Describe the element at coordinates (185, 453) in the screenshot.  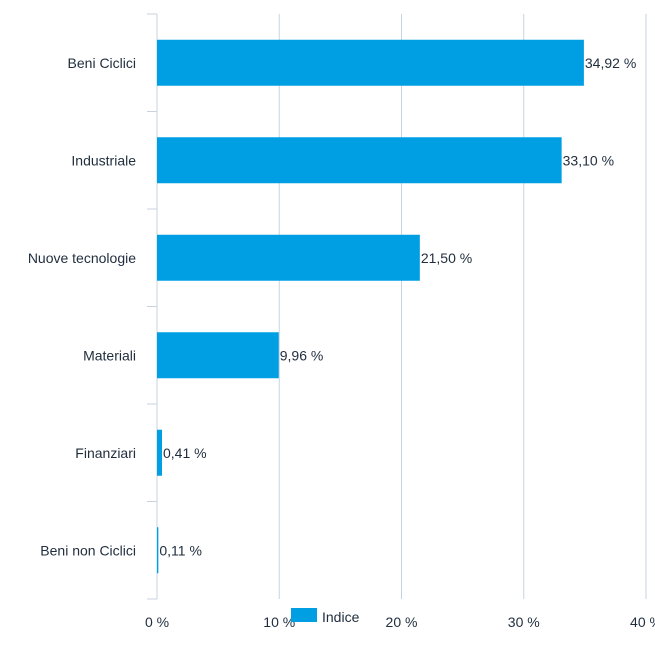
I see `data-label-4: 0,41 %` at that location.